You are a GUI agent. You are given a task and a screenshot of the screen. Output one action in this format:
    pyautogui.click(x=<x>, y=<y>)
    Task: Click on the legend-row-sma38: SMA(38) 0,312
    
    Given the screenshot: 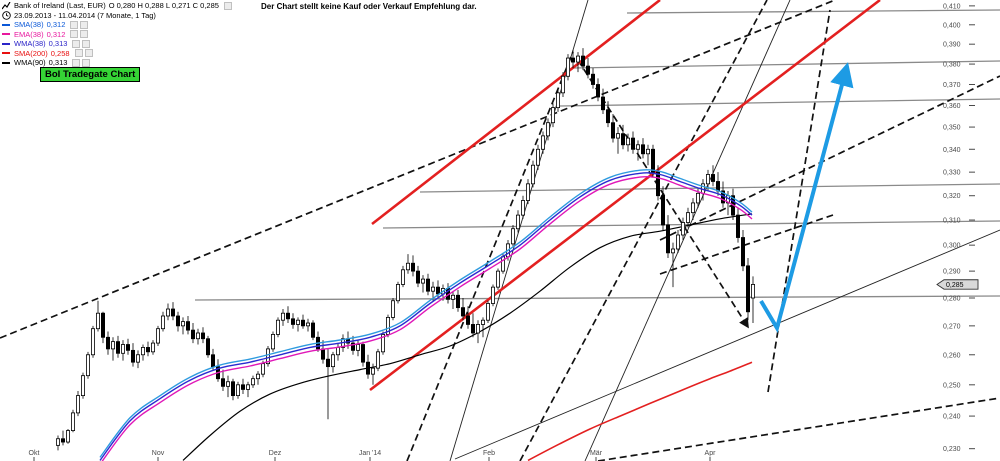 What is the action you would take?
    pyautogui.click(x=117, y=25)
    